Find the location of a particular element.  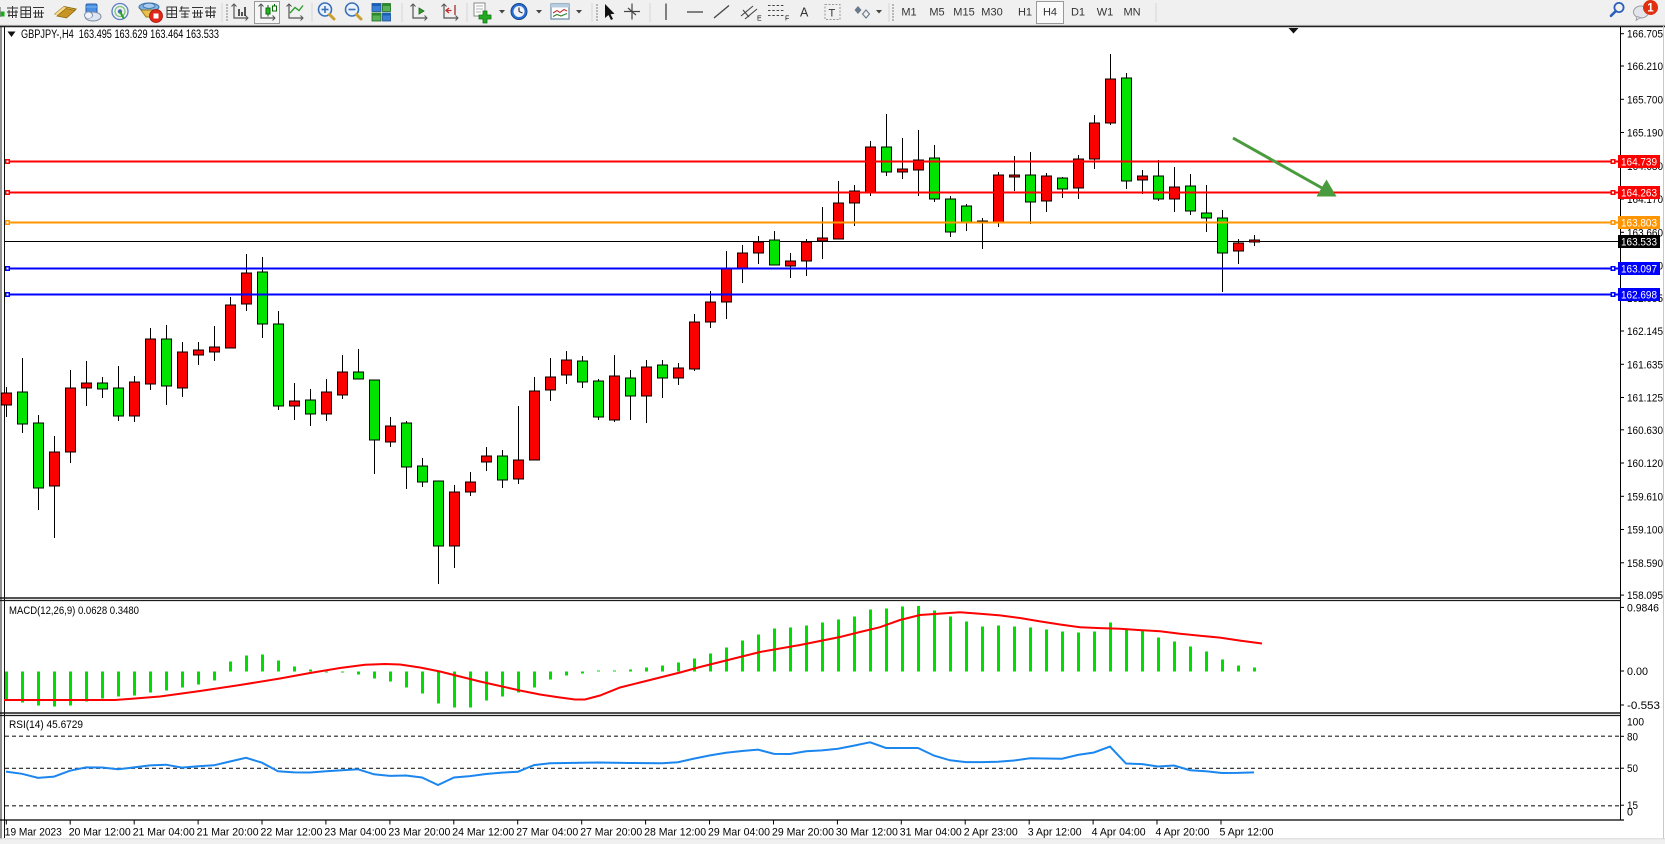

svg-text: 27 Mar 04:00 is located at coordinates (547, 833).